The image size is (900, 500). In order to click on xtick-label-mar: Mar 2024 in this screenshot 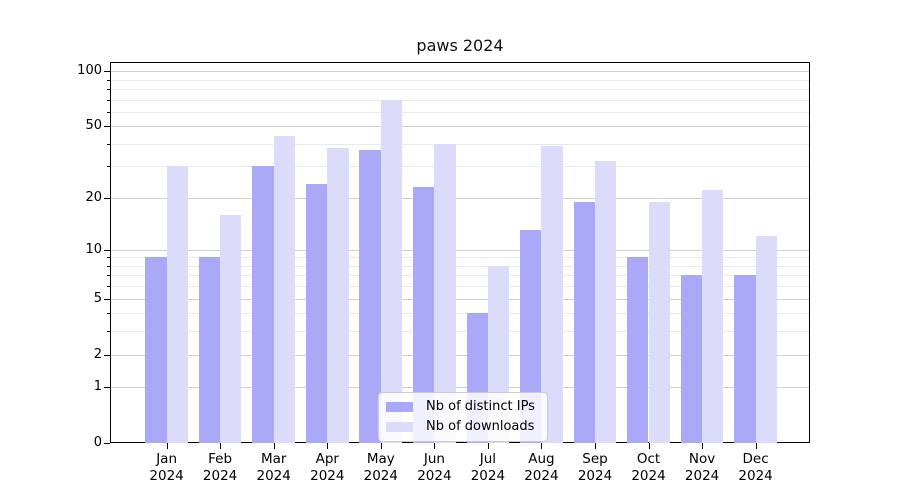, I will do `click(274, 468)`.